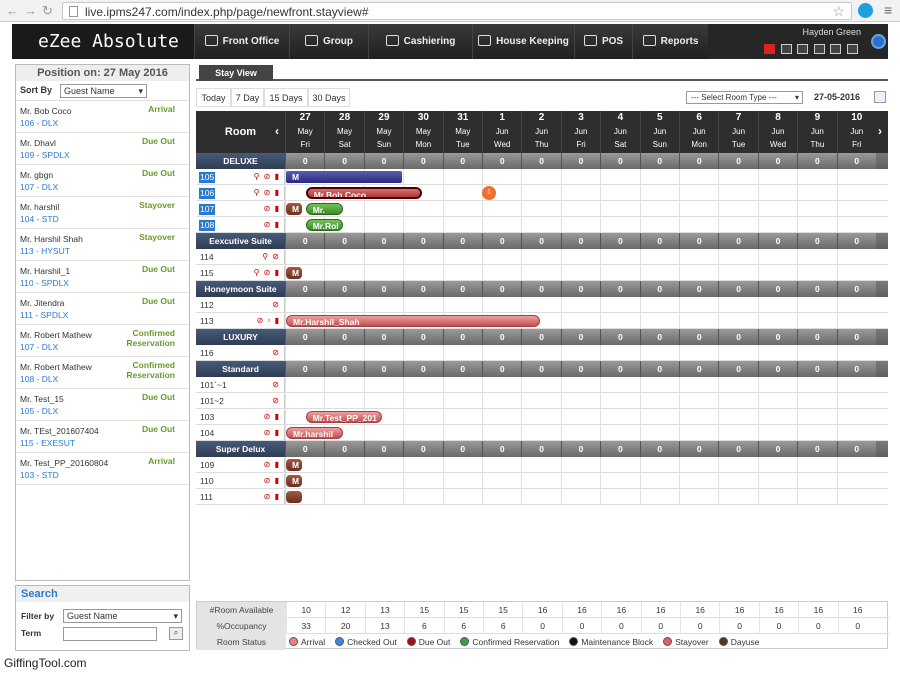 The image size is (900, 673). I want to click on image-icon, so click(786, 49).